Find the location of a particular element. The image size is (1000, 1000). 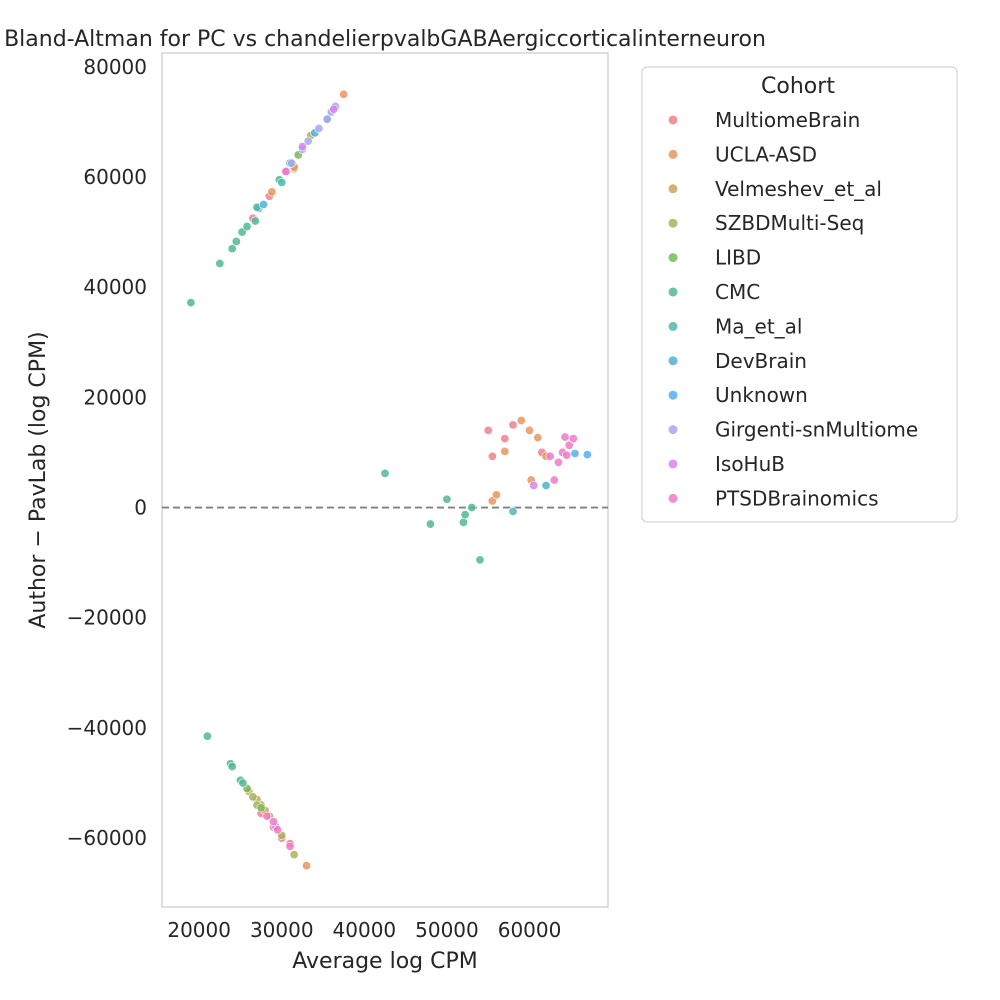

legend-label: Ma_et_al is located at coordinates (758, 326).